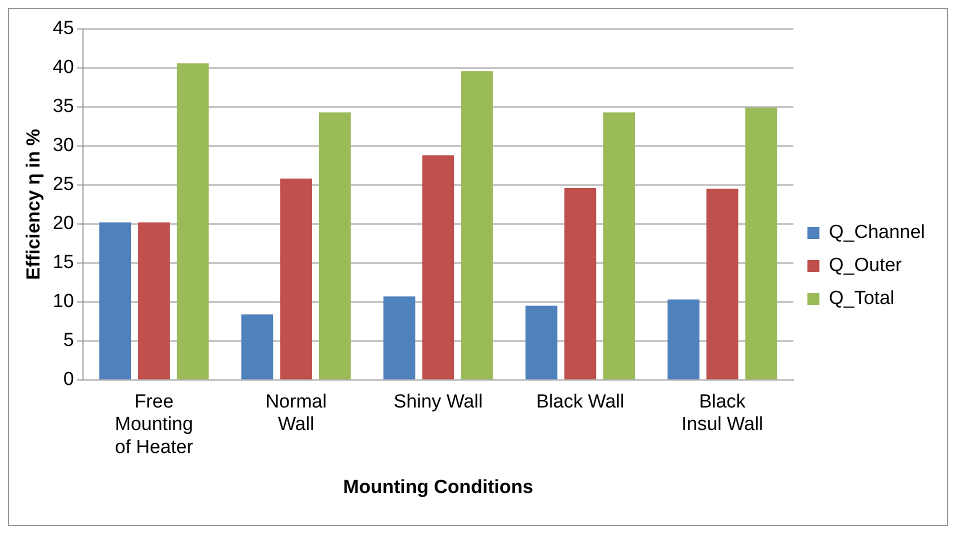 Image resolution: width=959 pixels, height=538 pixels. Describe the element at coordinates (865, 265) in the screenshot. I see `legend-label: Q_Outer` at that location.